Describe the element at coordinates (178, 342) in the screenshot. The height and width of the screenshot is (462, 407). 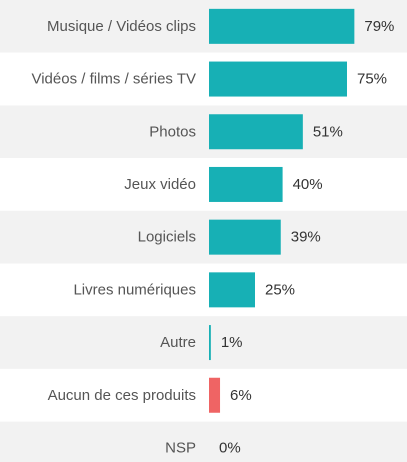
I see `category-label: Autre` at that location.